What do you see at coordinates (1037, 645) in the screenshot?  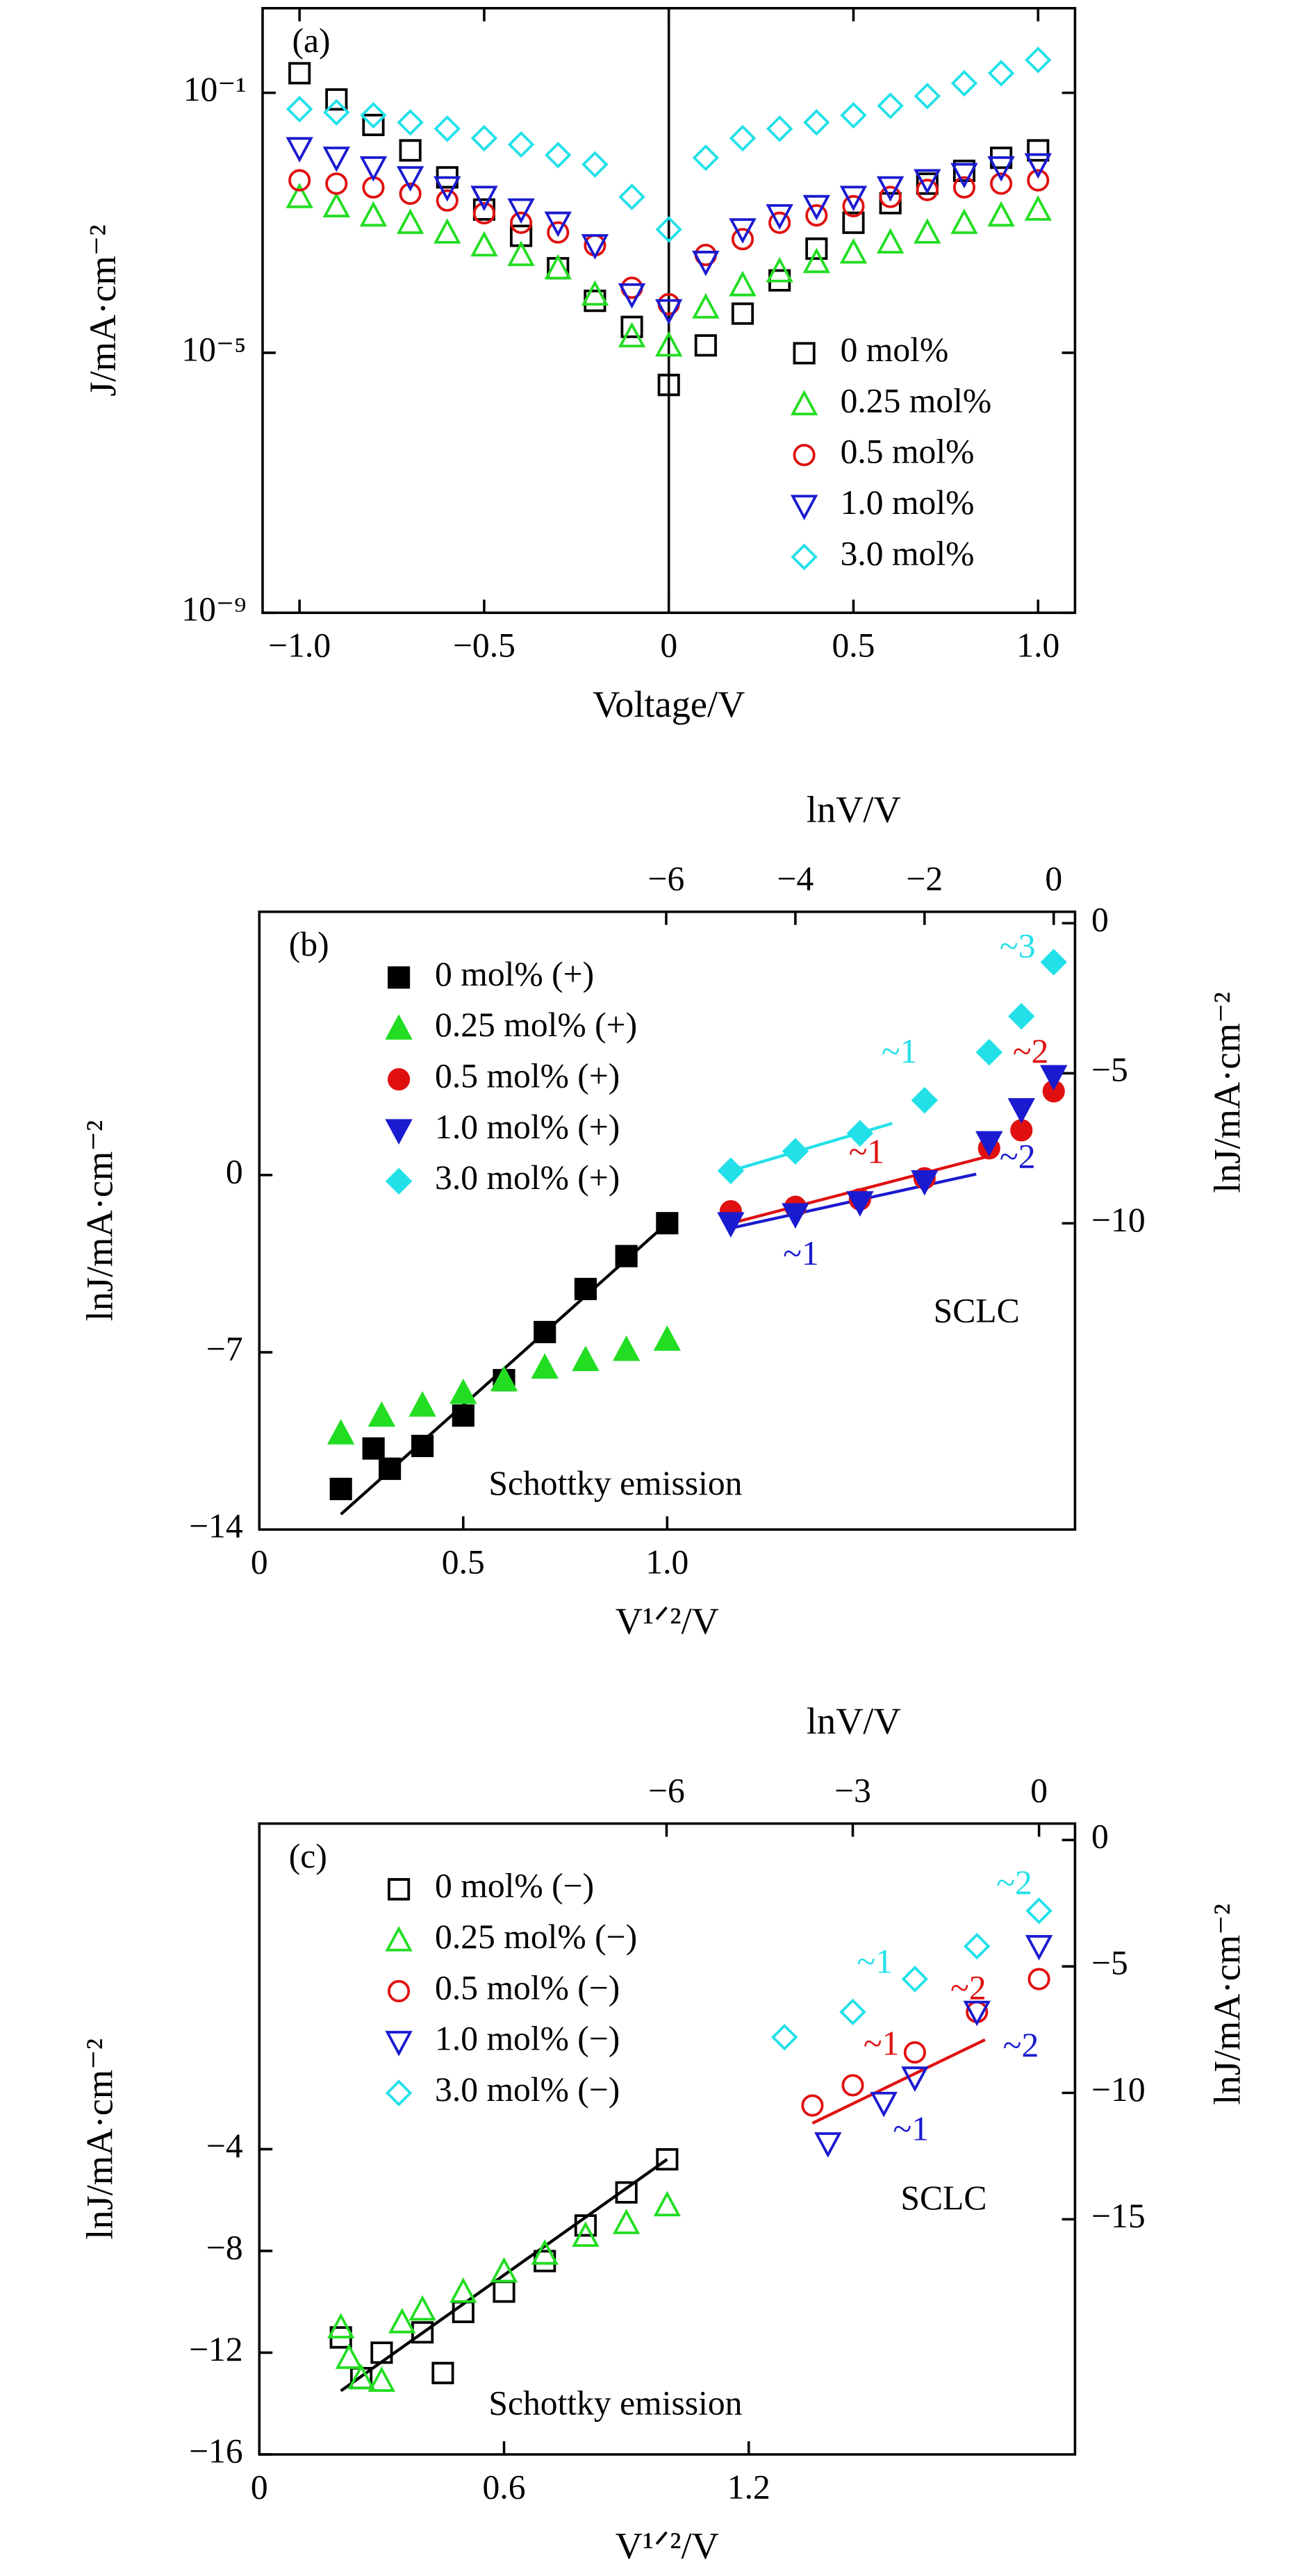 I see `x-tick-label: 1.0` at bounding box center [1037, 645].